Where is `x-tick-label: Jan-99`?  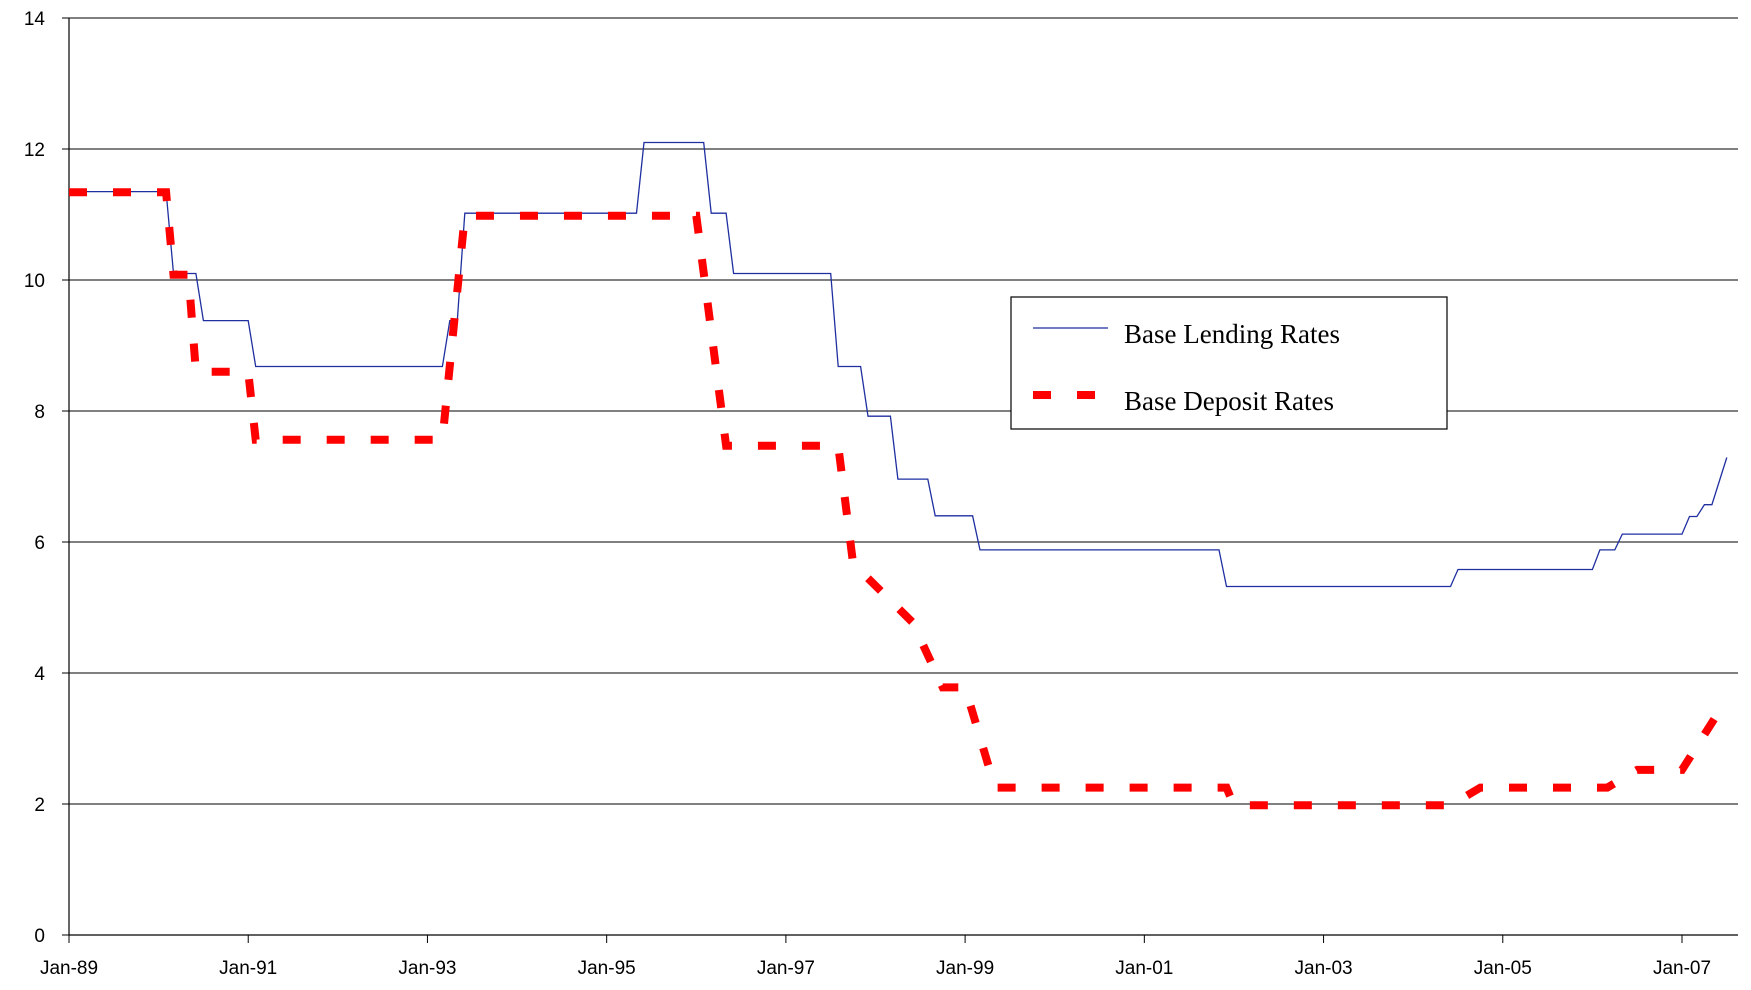
x-tick-label: Jan-99 is located at coordinates (965, 968).